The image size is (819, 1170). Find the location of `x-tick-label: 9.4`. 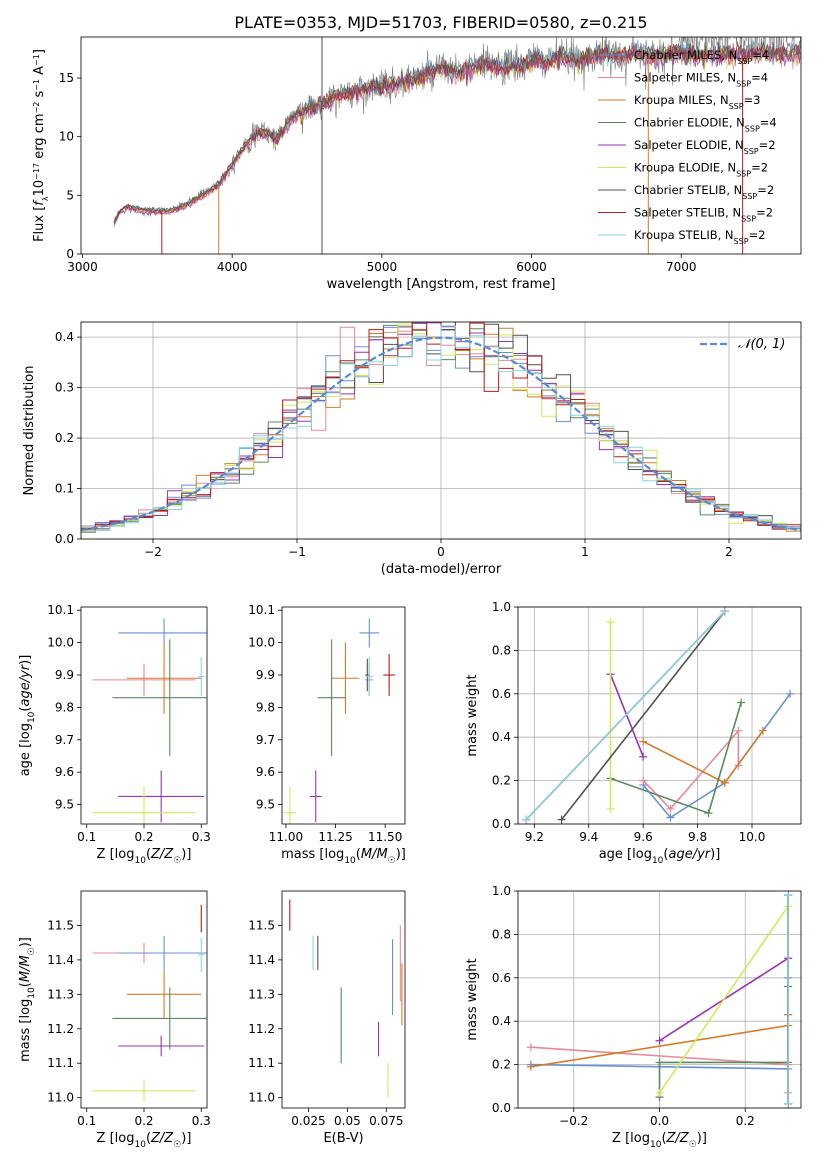

x-tick-label: 9.4 is located at coordinates (588, 837).